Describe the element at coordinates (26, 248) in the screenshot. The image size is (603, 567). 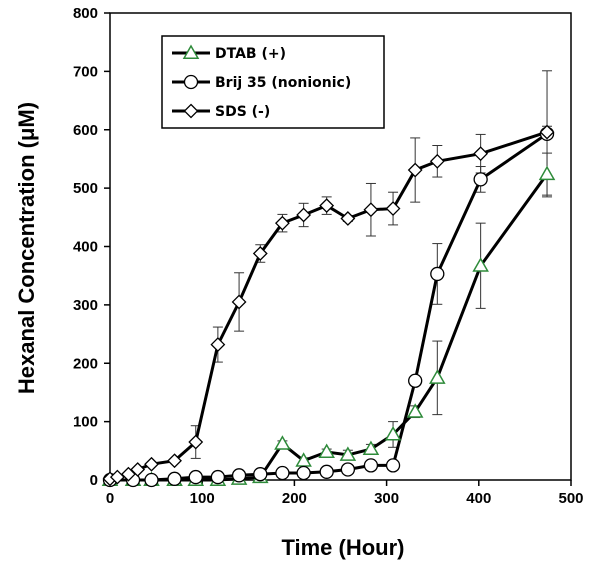
I see `y-axis-title: Hexanal Concentration (μM)` at that location.